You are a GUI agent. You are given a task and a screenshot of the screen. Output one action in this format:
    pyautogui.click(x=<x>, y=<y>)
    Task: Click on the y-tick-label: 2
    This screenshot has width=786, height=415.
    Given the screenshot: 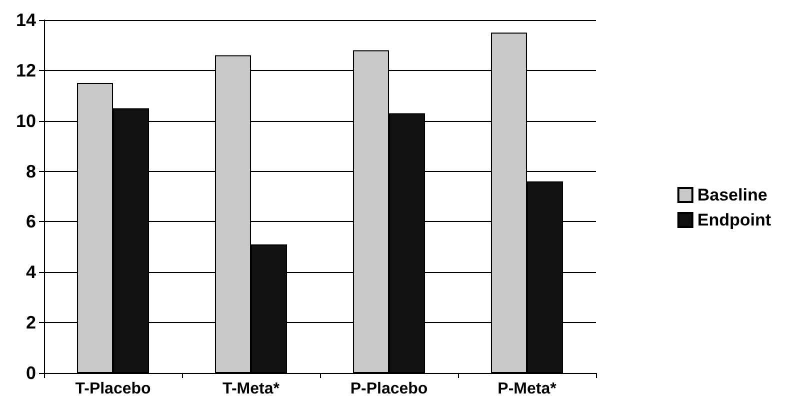 What is the action you would take?
    pyautogui.click(x=31, y=322)
    